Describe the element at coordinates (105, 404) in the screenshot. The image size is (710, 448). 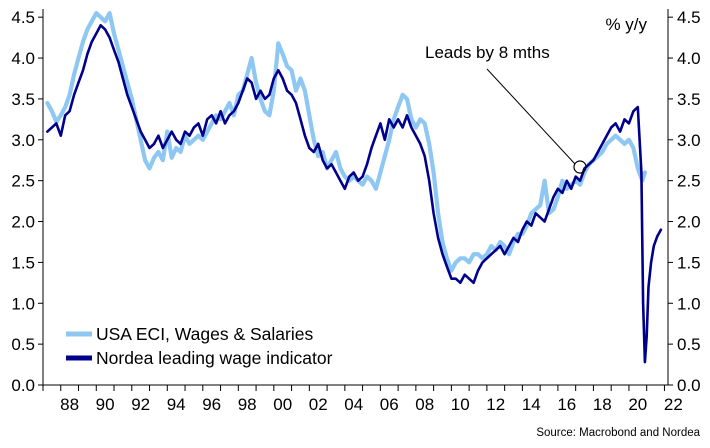
I see `x-tick-label: 90` at that location.